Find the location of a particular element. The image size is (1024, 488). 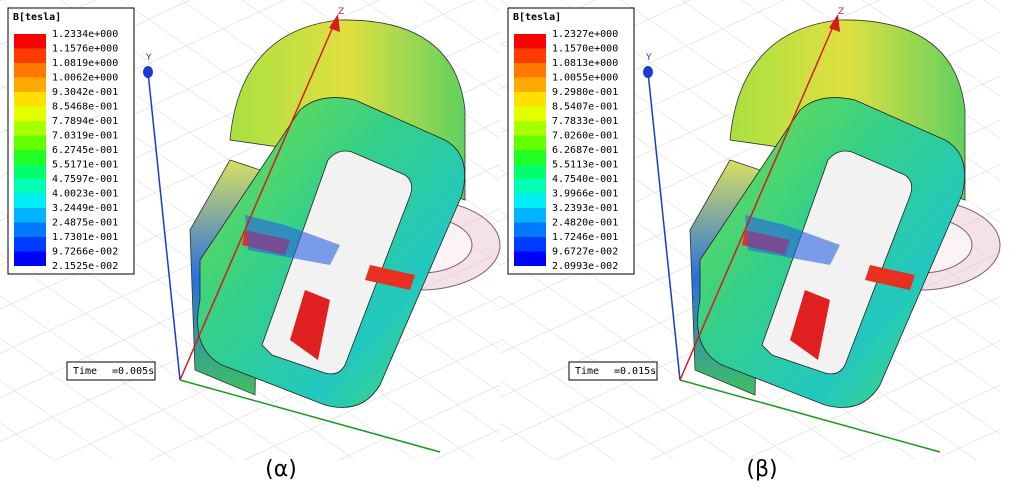

legend-label: 1.7301e-001 is located at coordinates (85, 237).